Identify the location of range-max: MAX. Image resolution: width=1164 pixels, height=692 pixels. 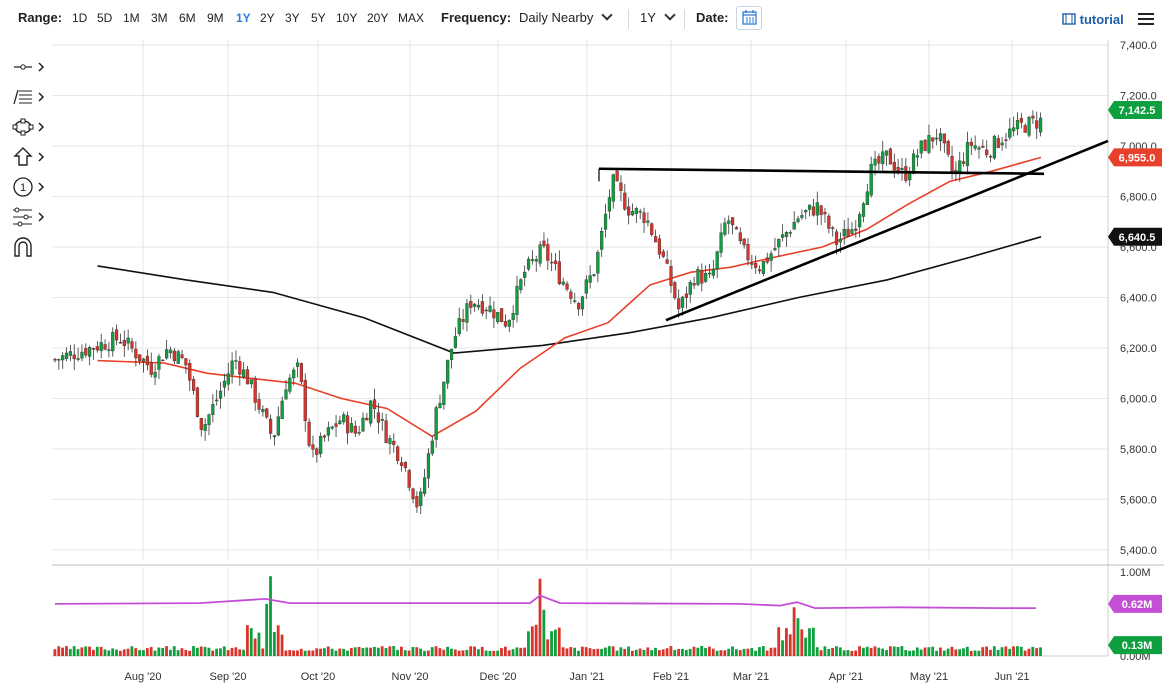
(411, 18).